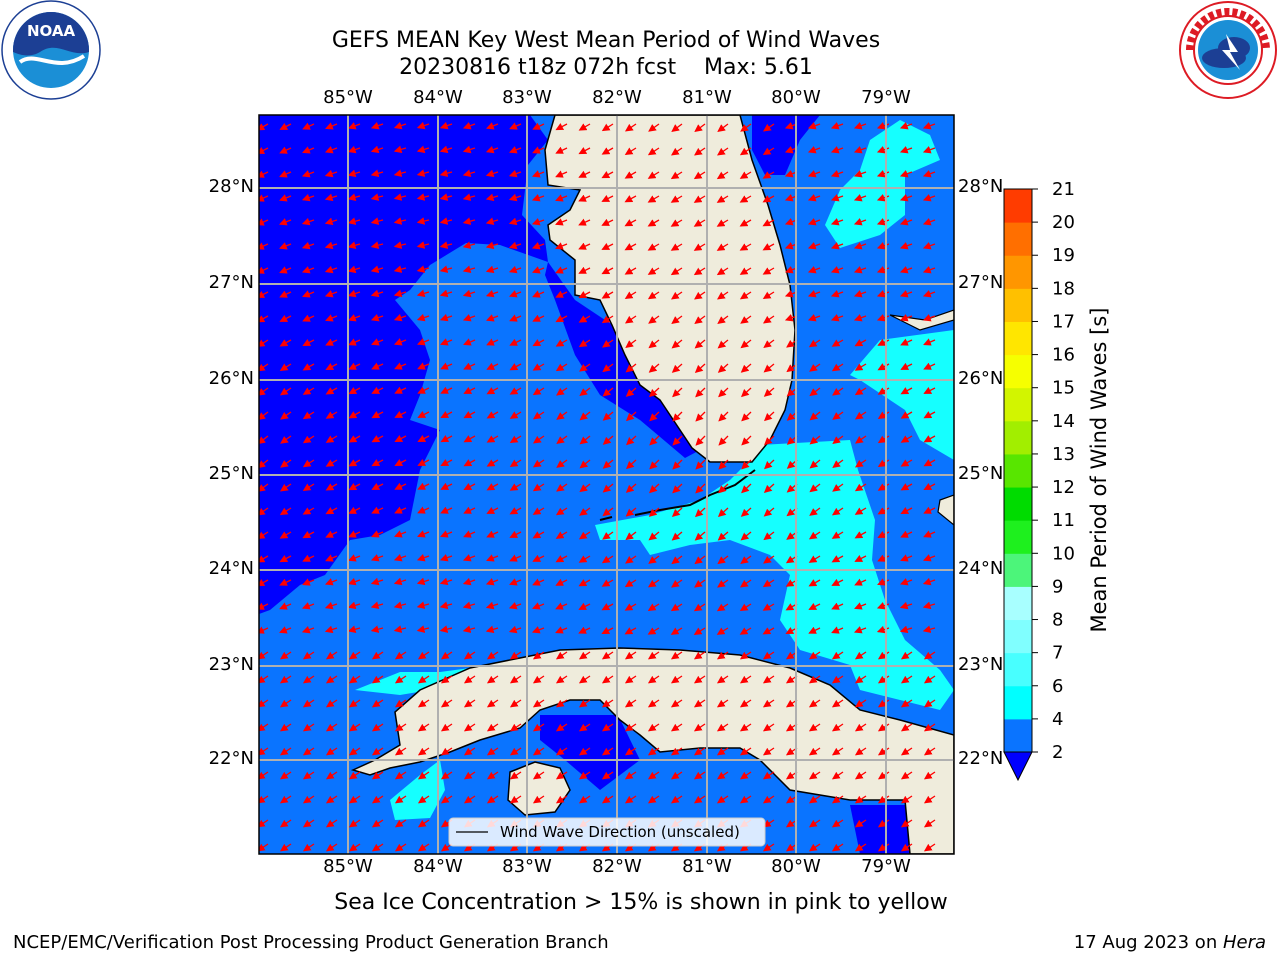 This screenshot has width=1280, height=960. What do you see at coordinates (981, 568) in the screenshot?
I see `axis-tick-label: 24°N` at bounding box center [981, 568].